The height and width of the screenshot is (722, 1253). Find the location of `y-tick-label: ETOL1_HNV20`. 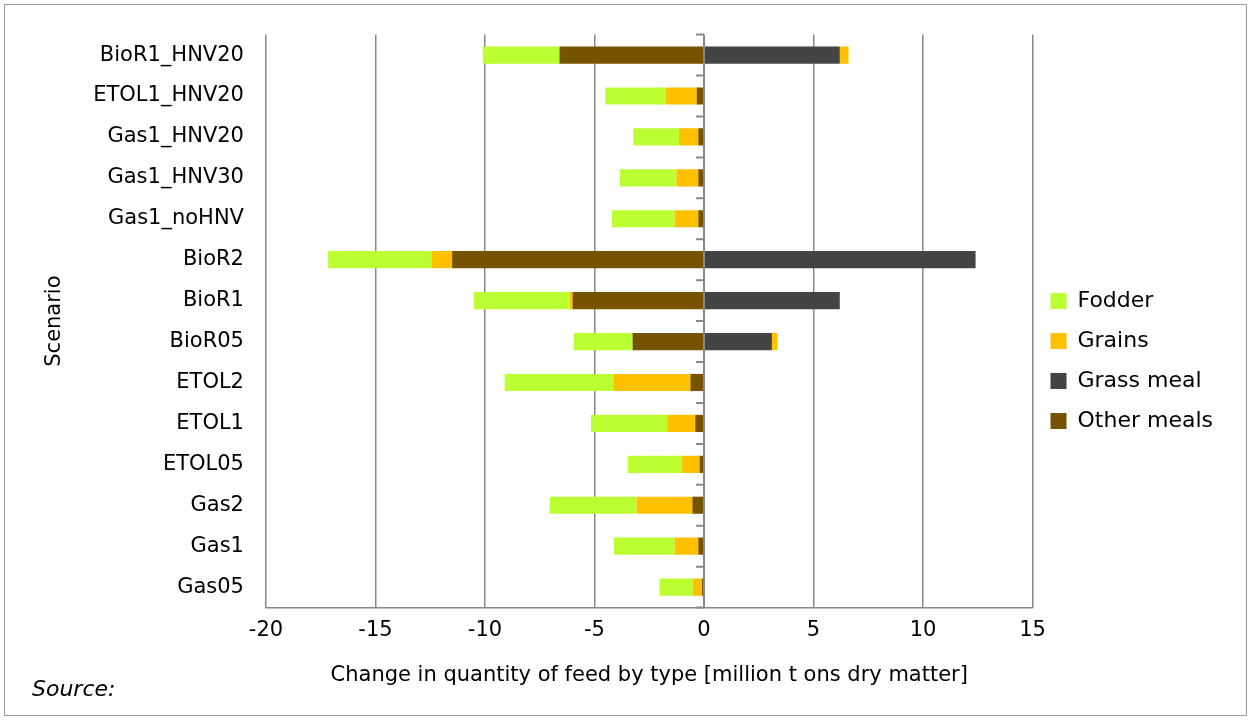

y-tick-label: ETOL1_HNV20 is located at coordinates (168, 95).